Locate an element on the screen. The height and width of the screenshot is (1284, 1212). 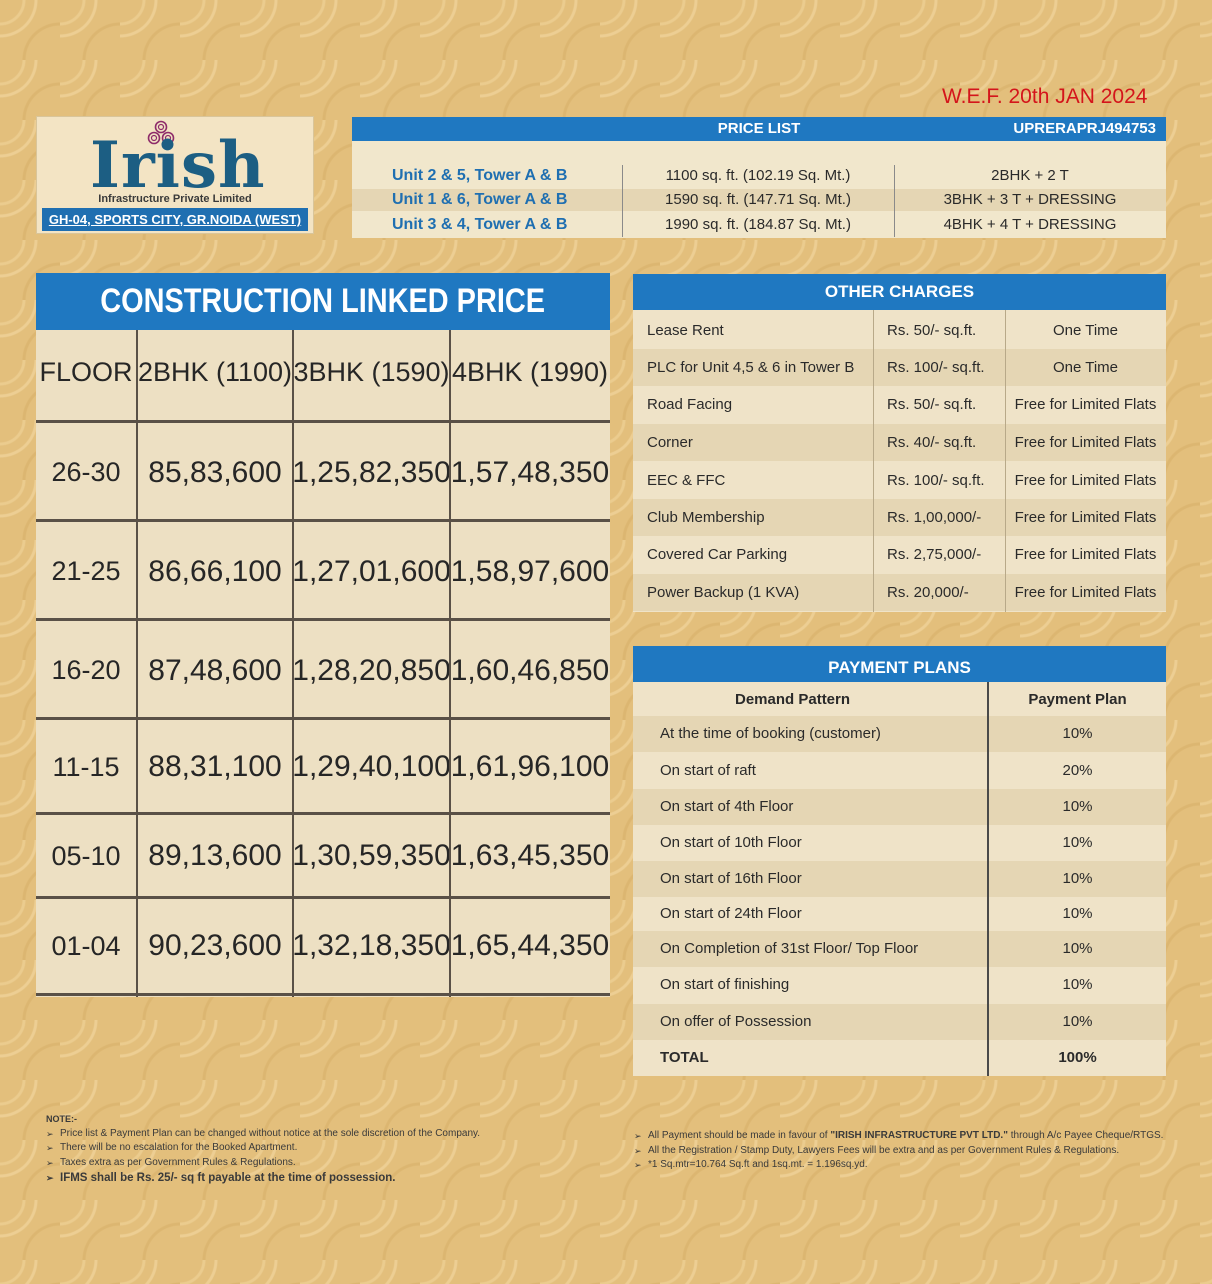
charge-rate: Rs. 20,000/- is located at coordinates (928, 592).